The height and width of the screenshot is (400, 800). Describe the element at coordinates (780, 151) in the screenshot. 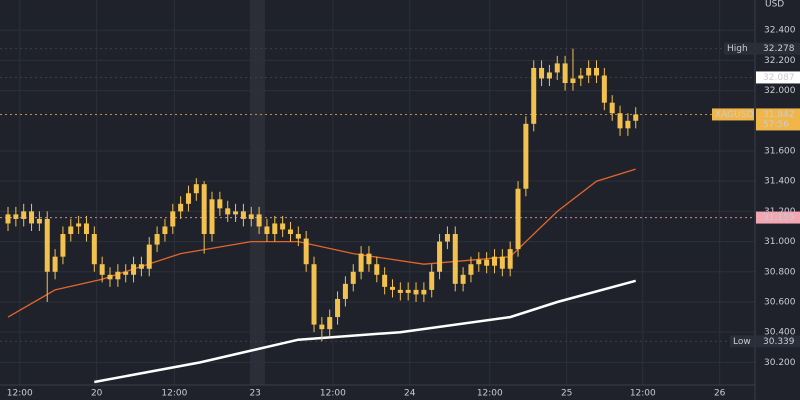

I see `y-tick-label: 31.600` at that location.